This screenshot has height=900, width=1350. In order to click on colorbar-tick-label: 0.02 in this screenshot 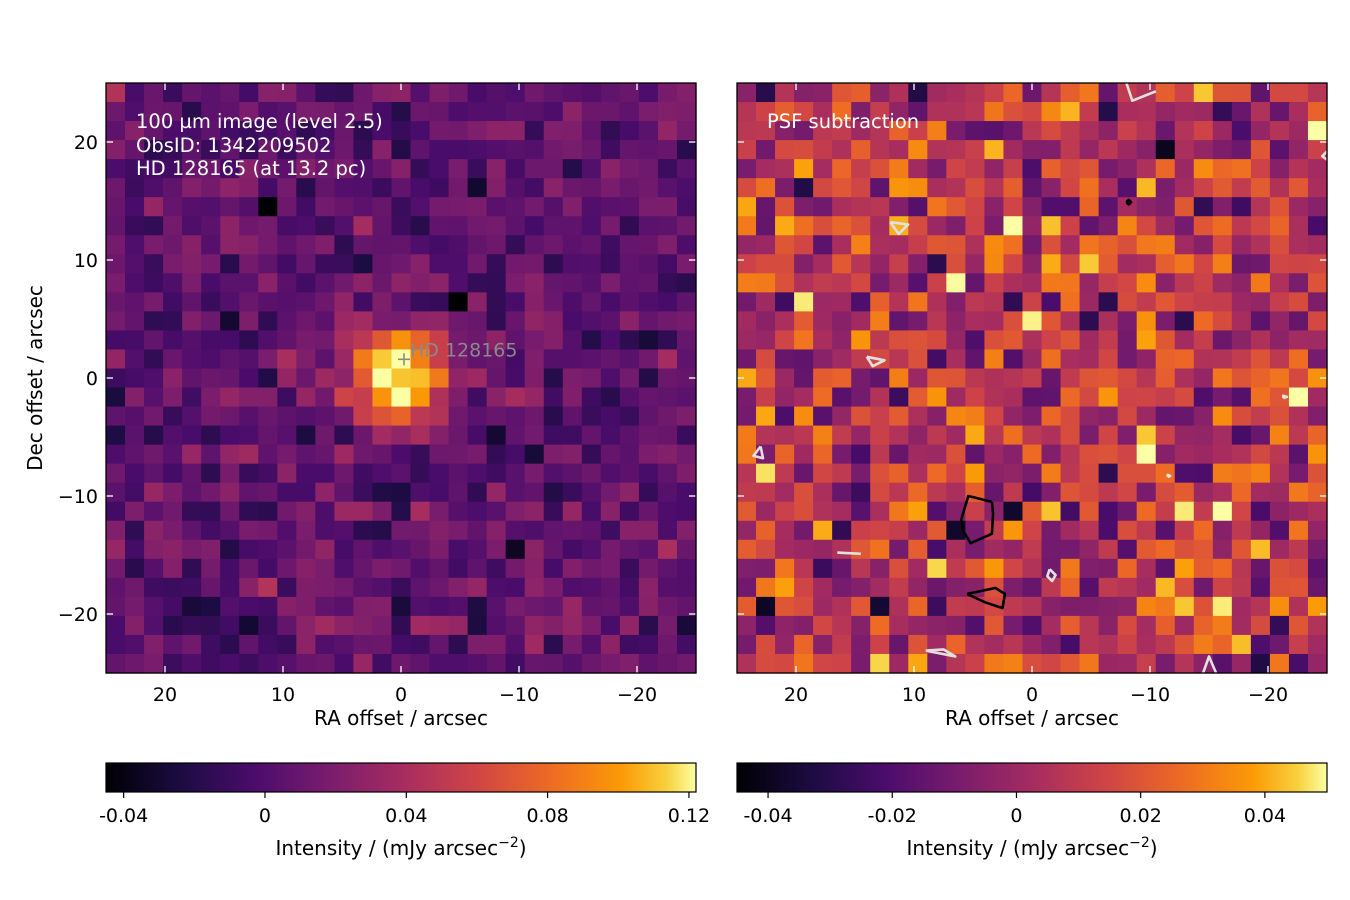, I will do `click(1141, 816)`.